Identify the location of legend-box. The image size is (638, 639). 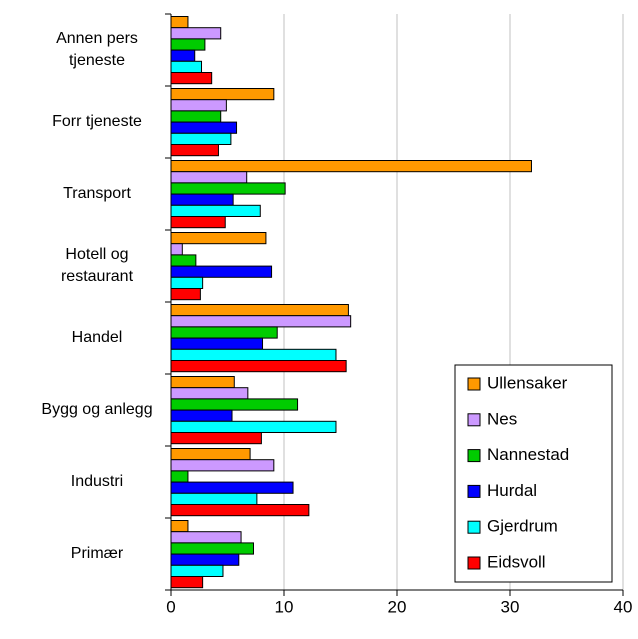
(533, 473).